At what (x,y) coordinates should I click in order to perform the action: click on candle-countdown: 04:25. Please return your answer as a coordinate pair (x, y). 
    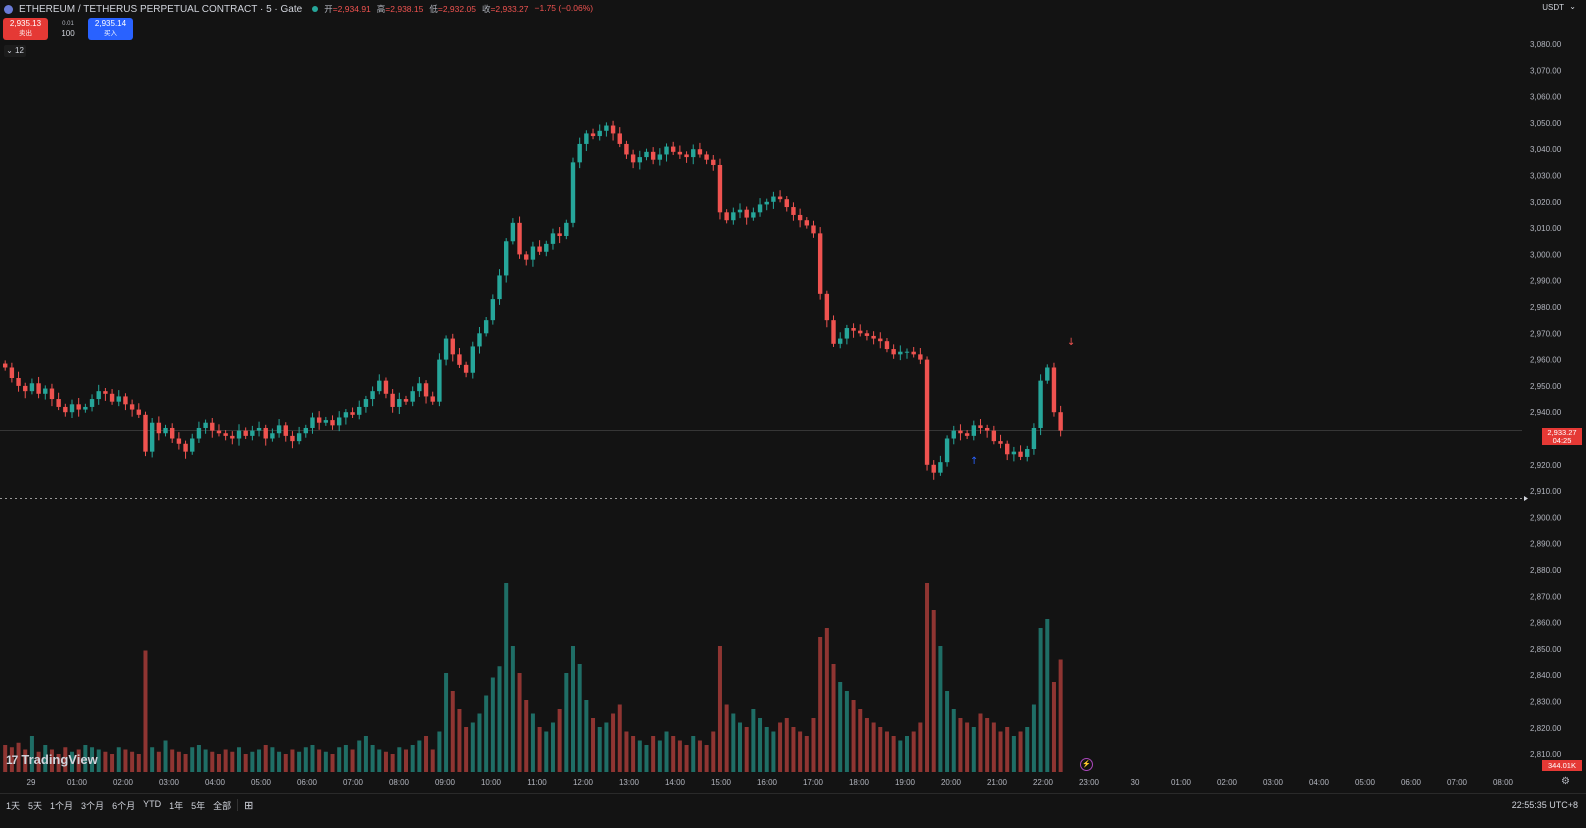
    Looking at the image, I should click on (1562, 440).